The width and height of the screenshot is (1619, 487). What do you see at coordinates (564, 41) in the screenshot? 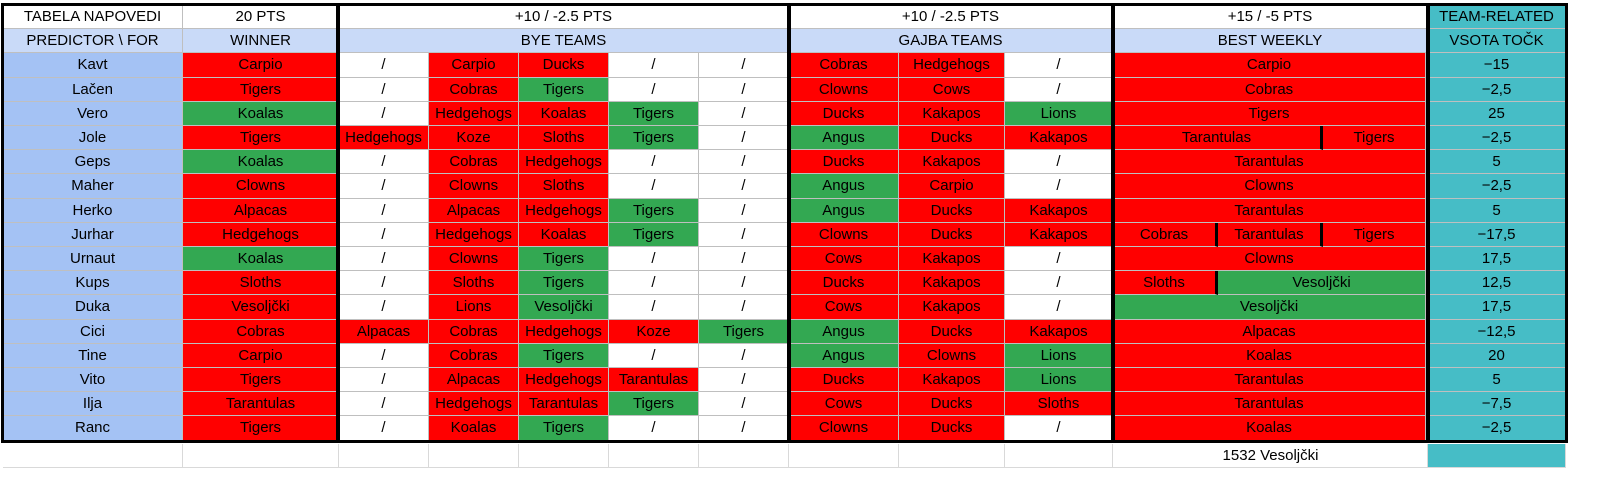
I see `header2-bye-teams: BYE TEAMS` at bounding box center [564, 41].